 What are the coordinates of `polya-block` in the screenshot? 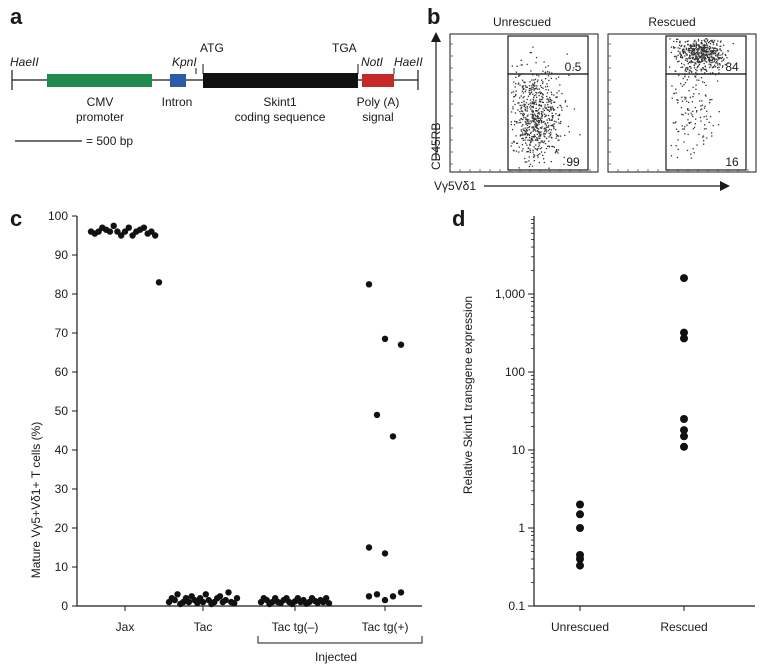 It's located at (378, 80).